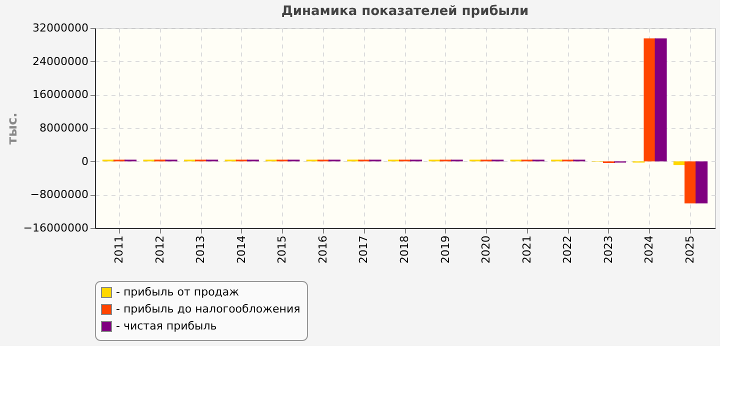  I want to click on y-axis-title: тыс., so click(12, 128).